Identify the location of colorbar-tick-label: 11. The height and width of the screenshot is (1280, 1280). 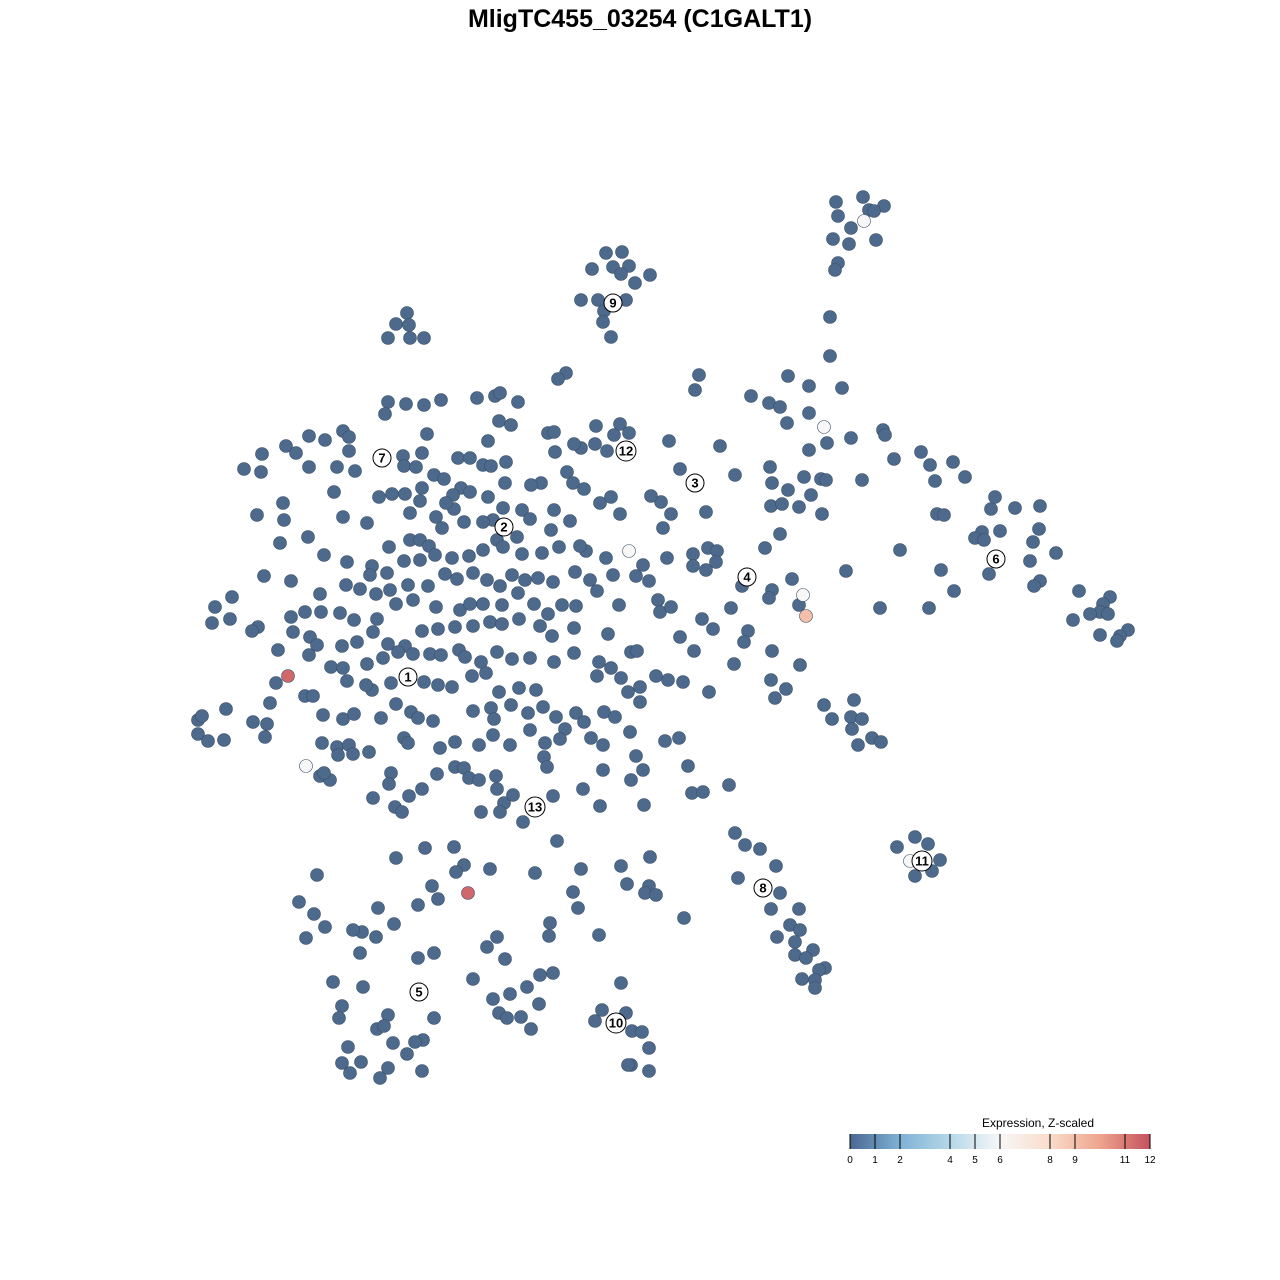
(1125, 1160).